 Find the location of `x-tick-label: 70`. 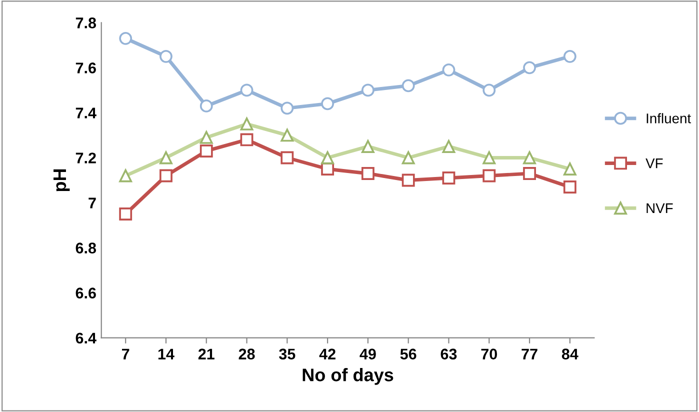

x-tick-label: 70 is located at coordinates (489, 354).